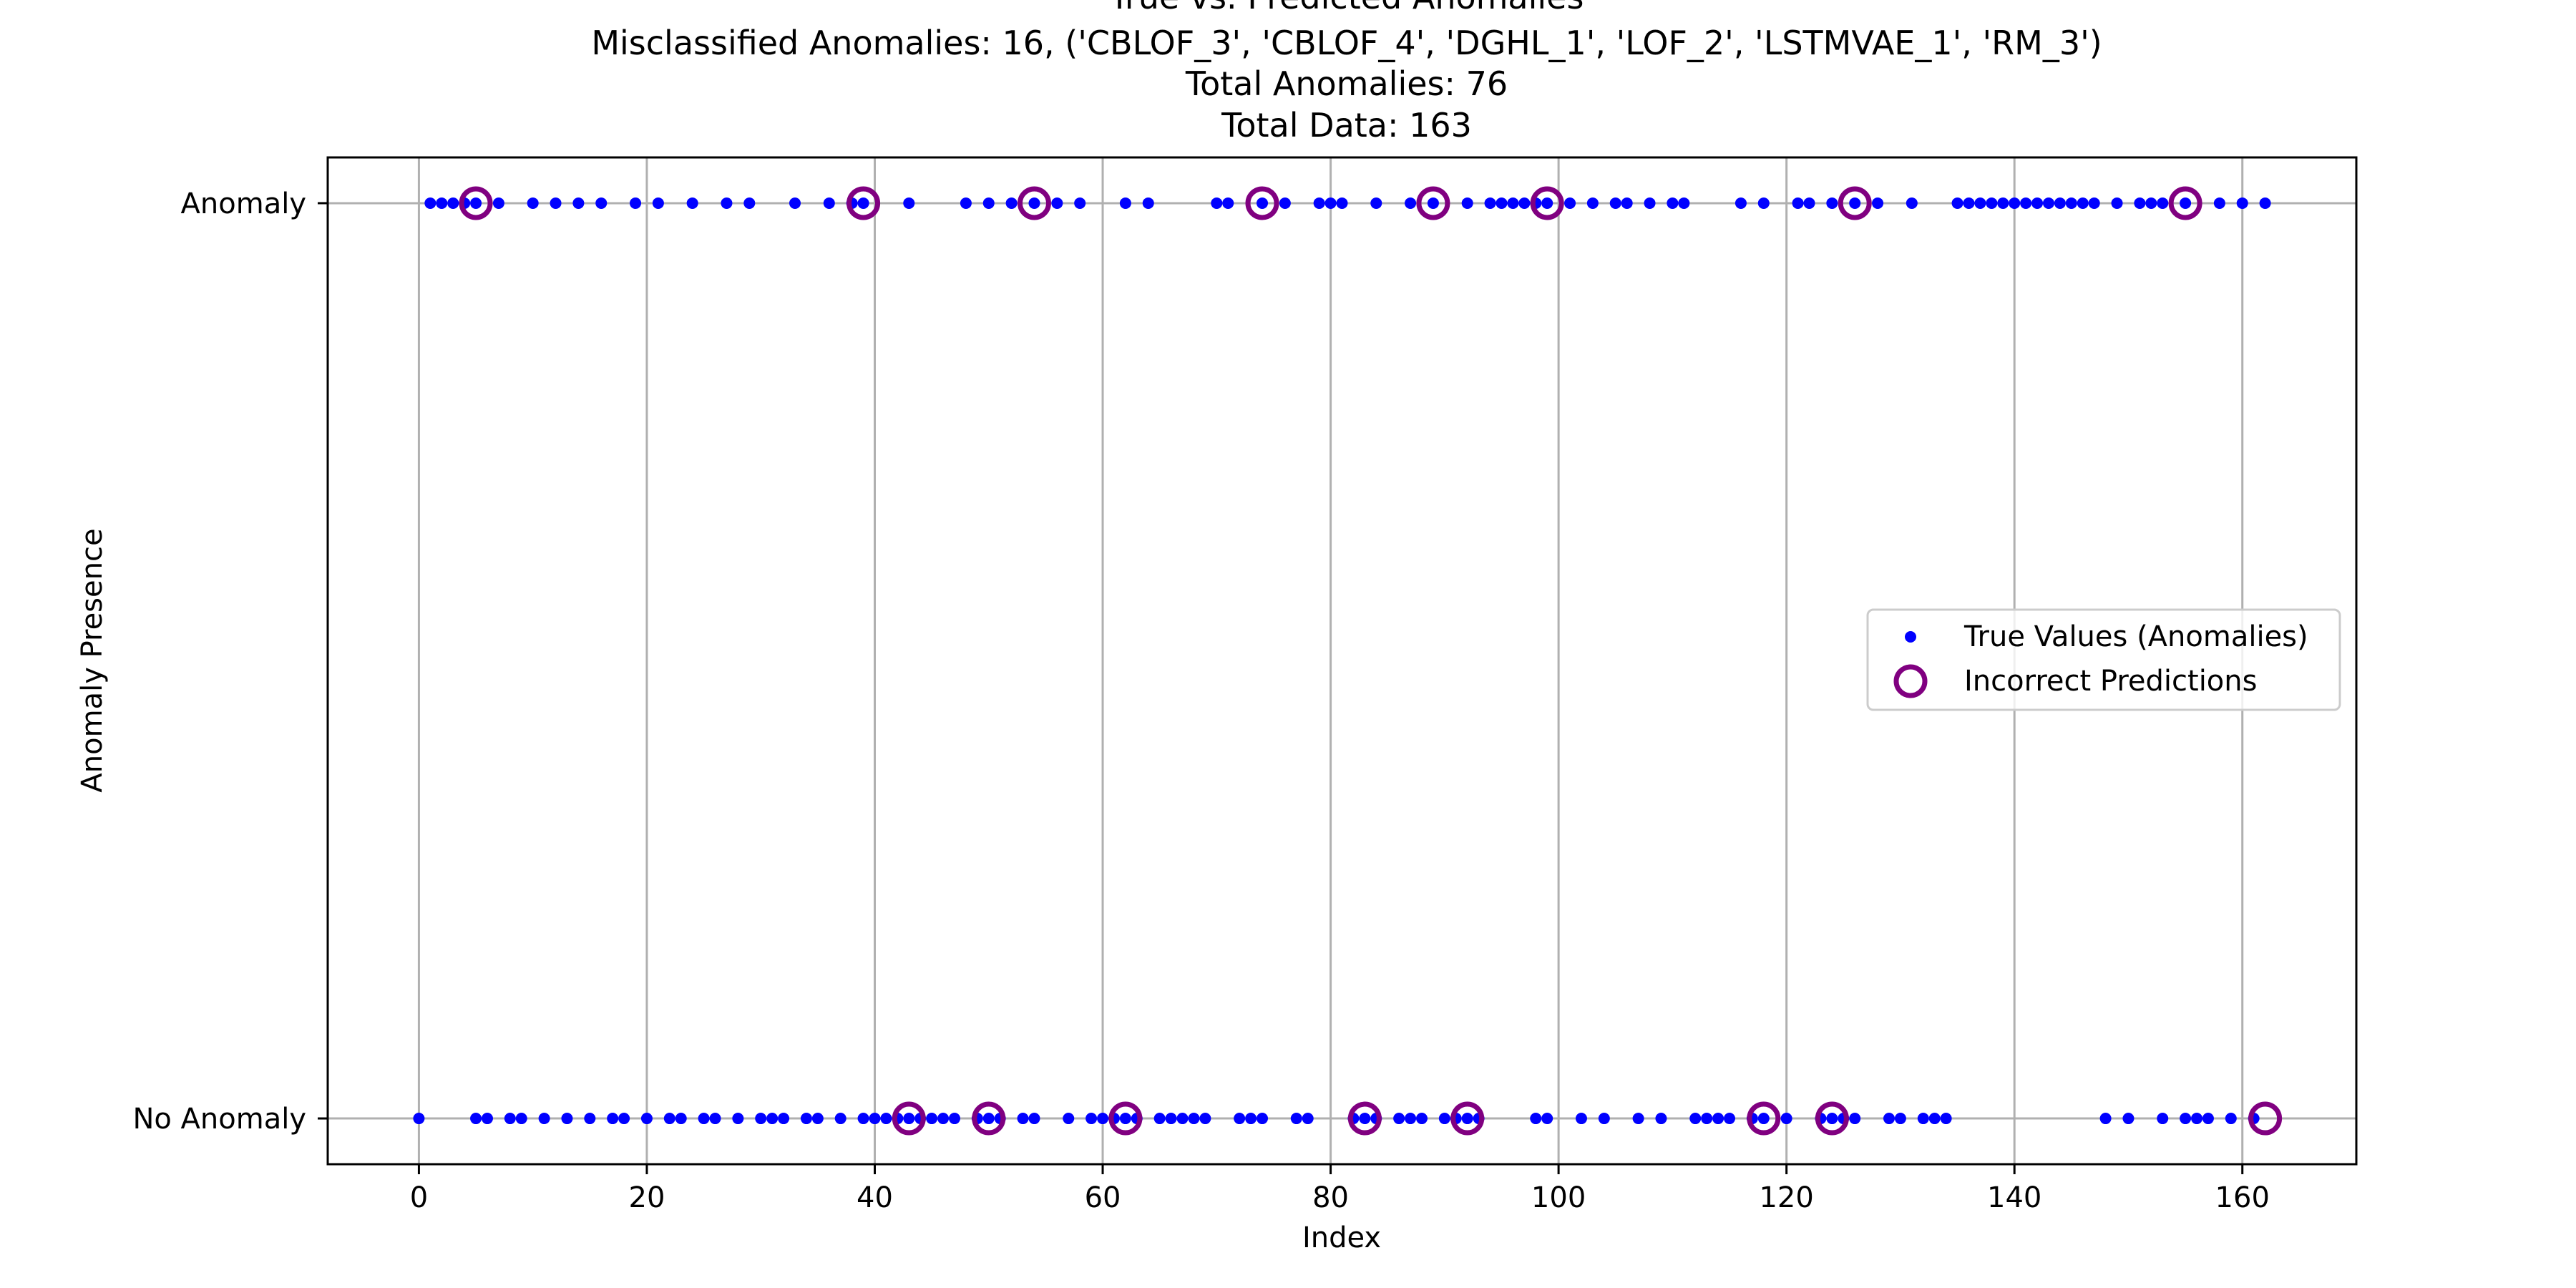  Describe the element at coordinates (1103, 1197) in the screenshot. I see `x-tick-label: 60` at that location.